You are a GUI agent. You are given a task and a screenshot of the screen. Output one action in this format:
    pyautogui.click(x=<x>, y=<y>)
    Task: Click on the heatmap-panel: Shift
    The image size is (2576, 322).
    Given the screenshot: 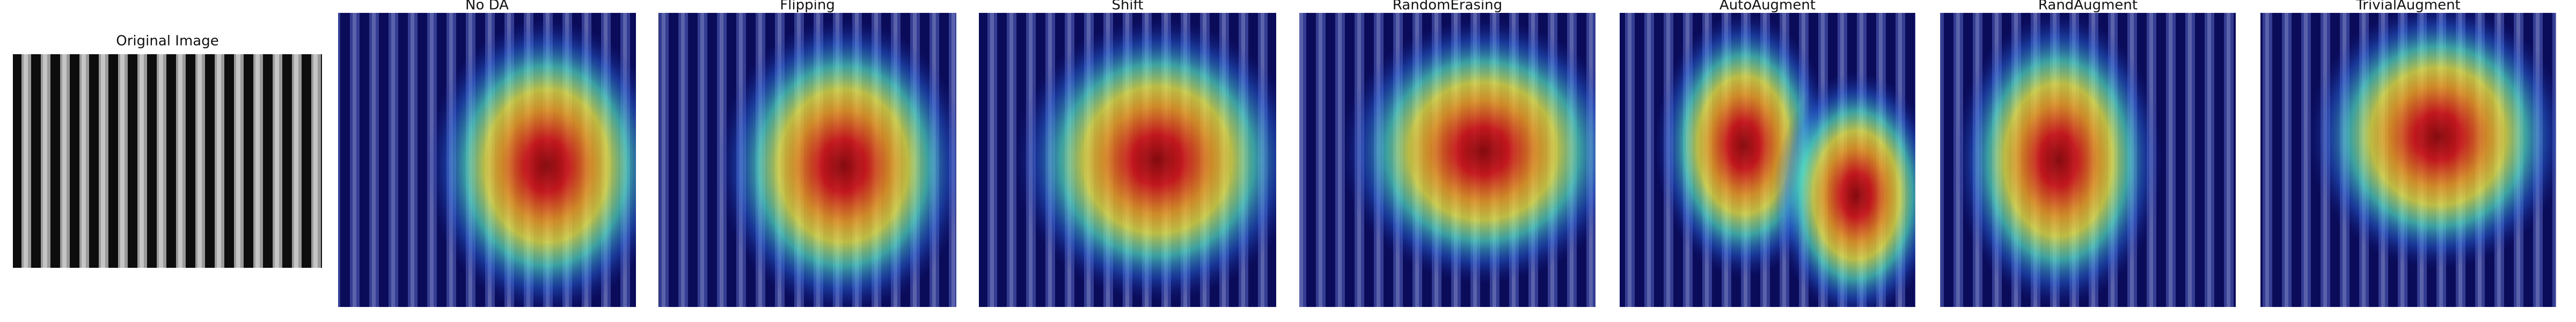 What is the action you would take?
    pyautogui.click(x=1127, y=153)
    